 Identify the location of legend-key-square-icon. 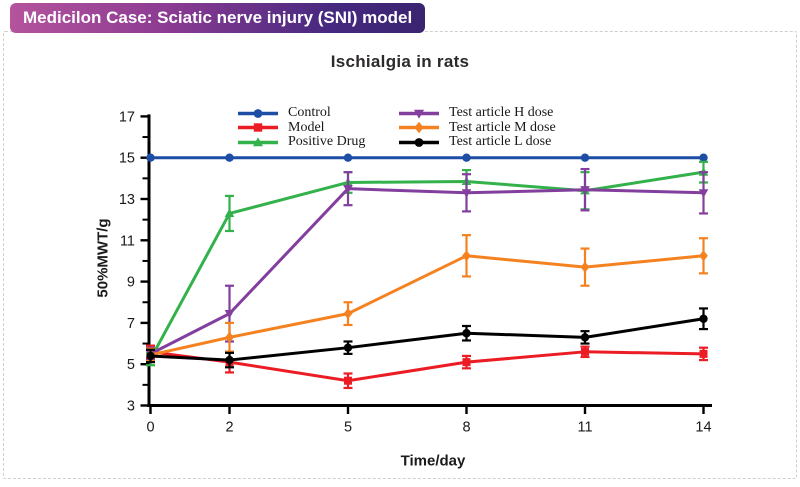
(258, 127).